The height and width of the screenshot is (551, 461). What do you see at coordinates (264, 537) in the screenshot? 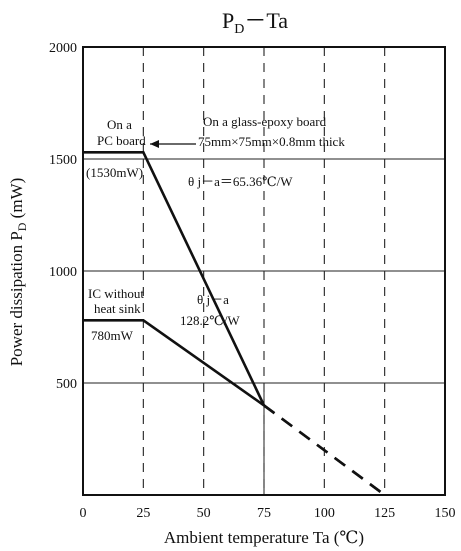
I see `x-axis-label: Ambient temperature Ta (℃)` at bounding box center [264, 537].